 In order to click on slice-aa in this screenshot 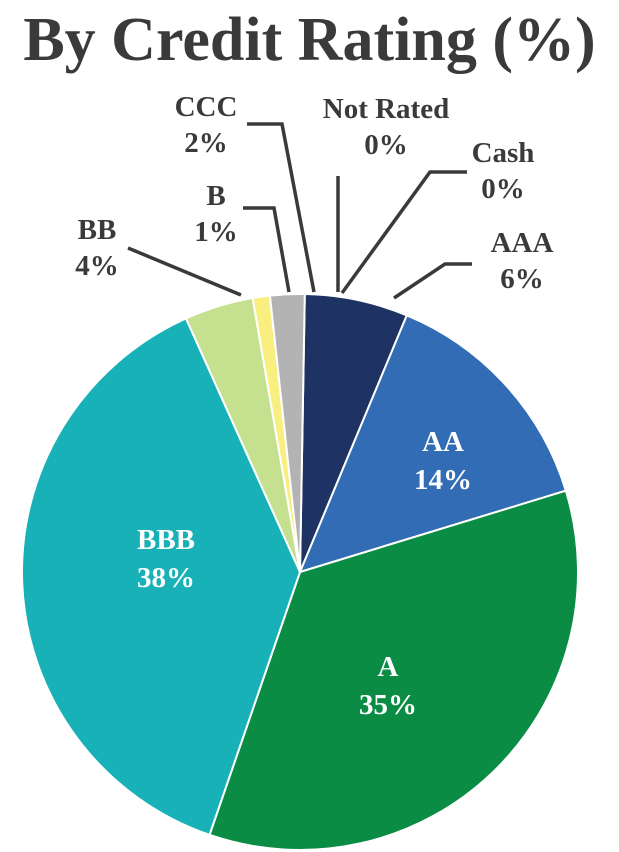, I will do `click(433, 444)`.